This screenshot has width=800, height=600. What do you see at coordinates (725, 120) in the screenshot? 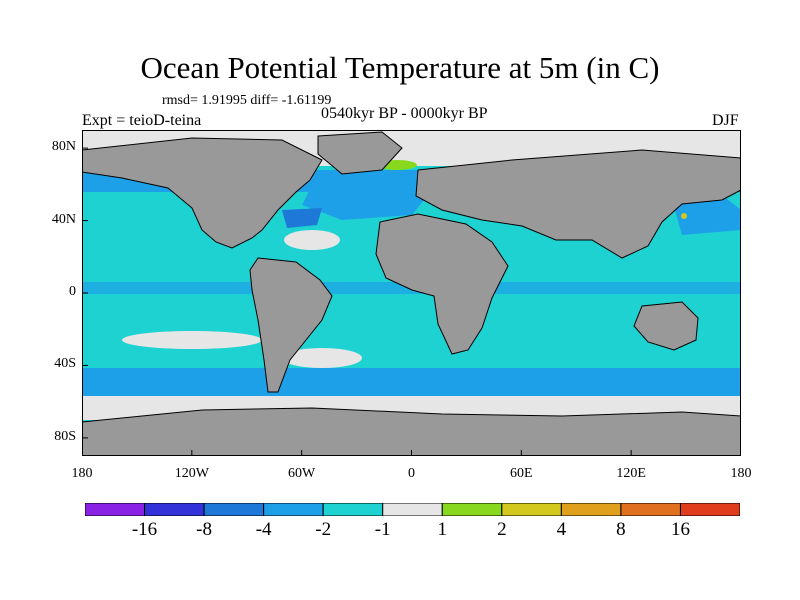
I see `season-label: DJF` at bounding box center [725, 120].